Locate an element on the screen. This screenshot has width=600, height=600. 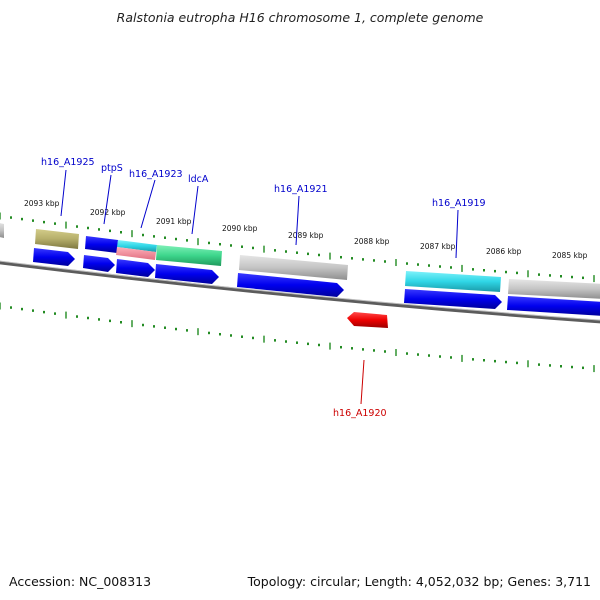
cds-arrow-right is located at coordinates (553, 306).